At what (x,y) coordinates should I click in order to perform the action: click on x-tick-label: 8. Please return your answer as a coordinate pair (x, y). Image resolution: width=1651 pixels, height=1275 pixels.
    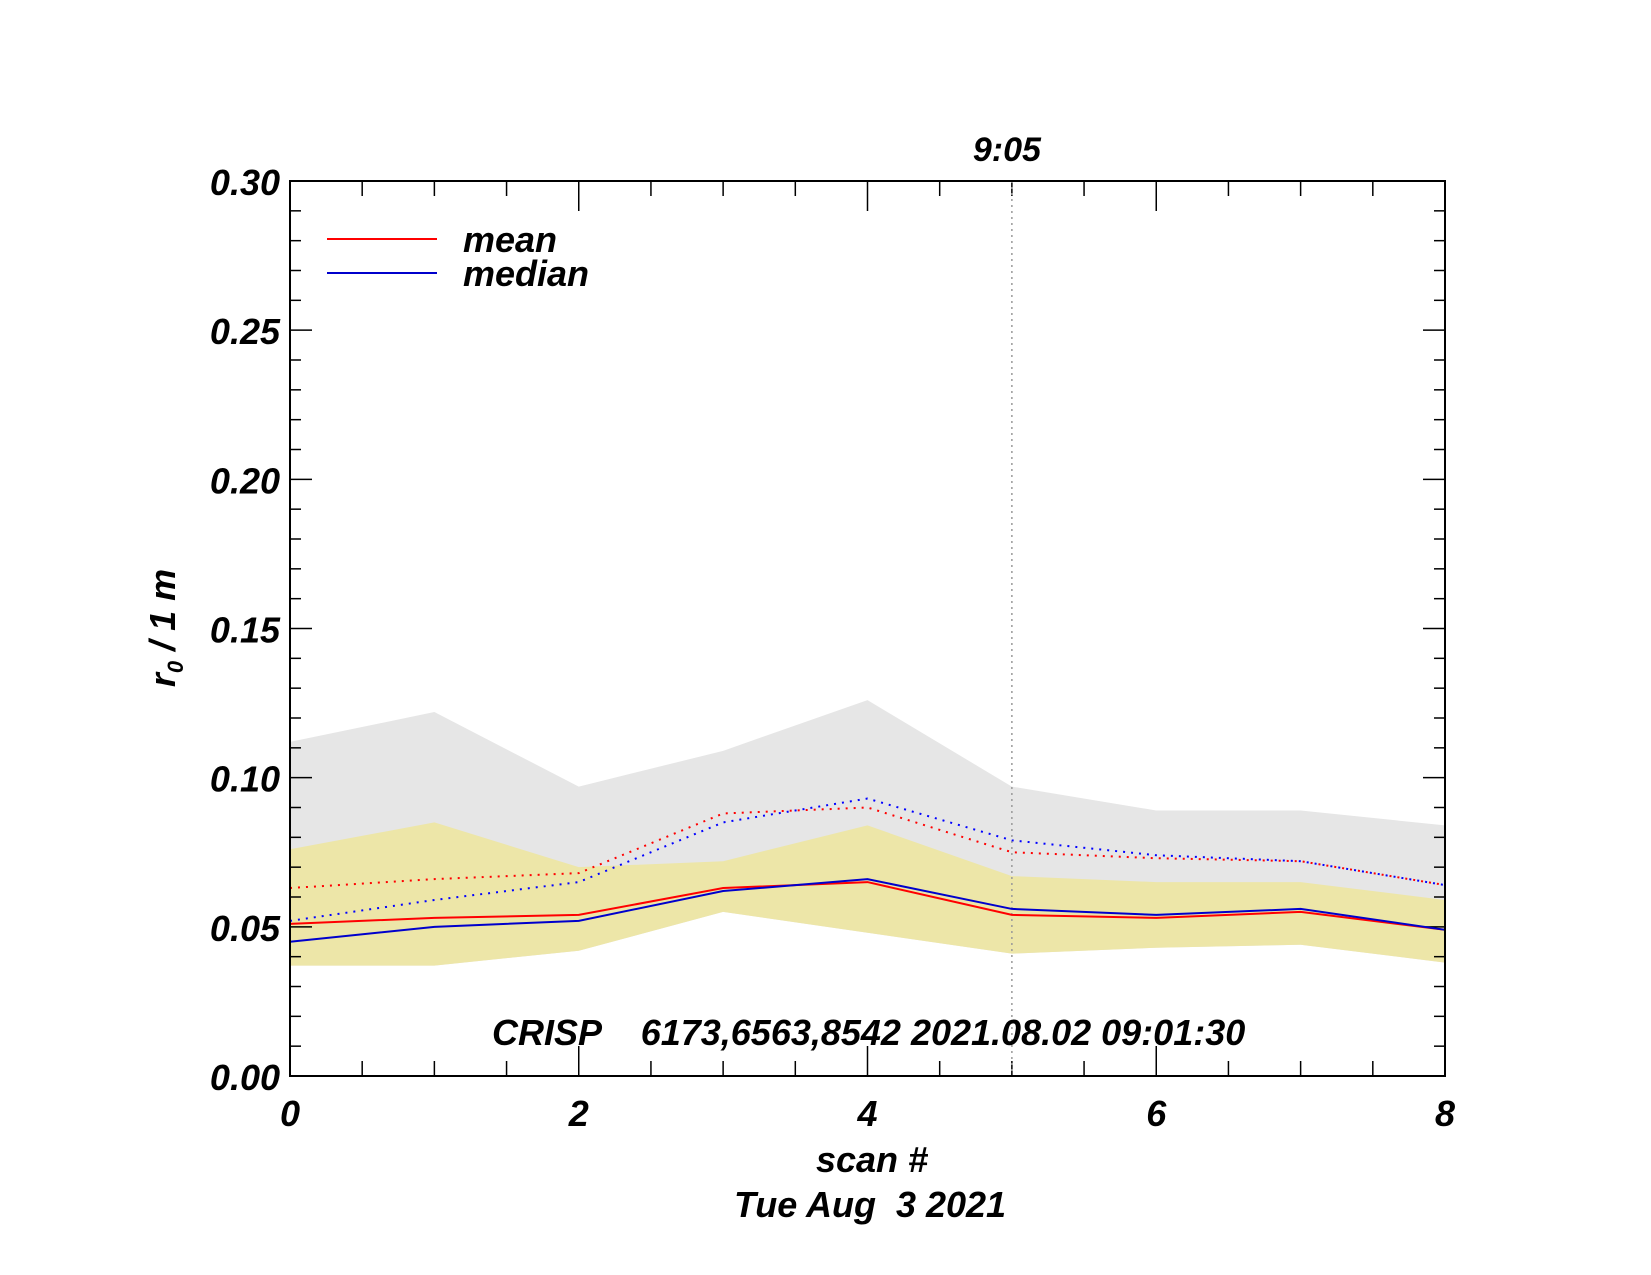
    Looking at the image, I should click on (1445, 1113).